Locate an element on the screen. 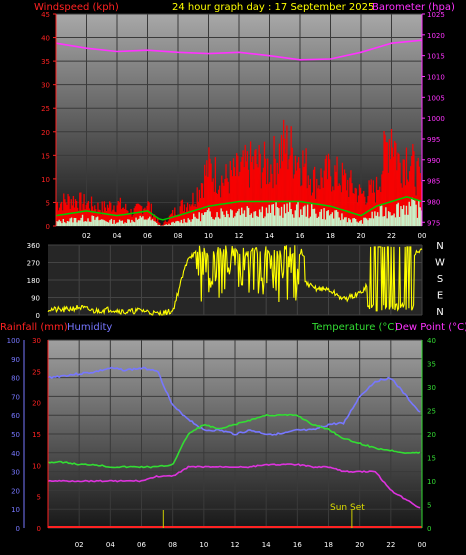 This screenshot has height=555, width=466. direction-tick-label: 0 is located at coordinates (38, 316).